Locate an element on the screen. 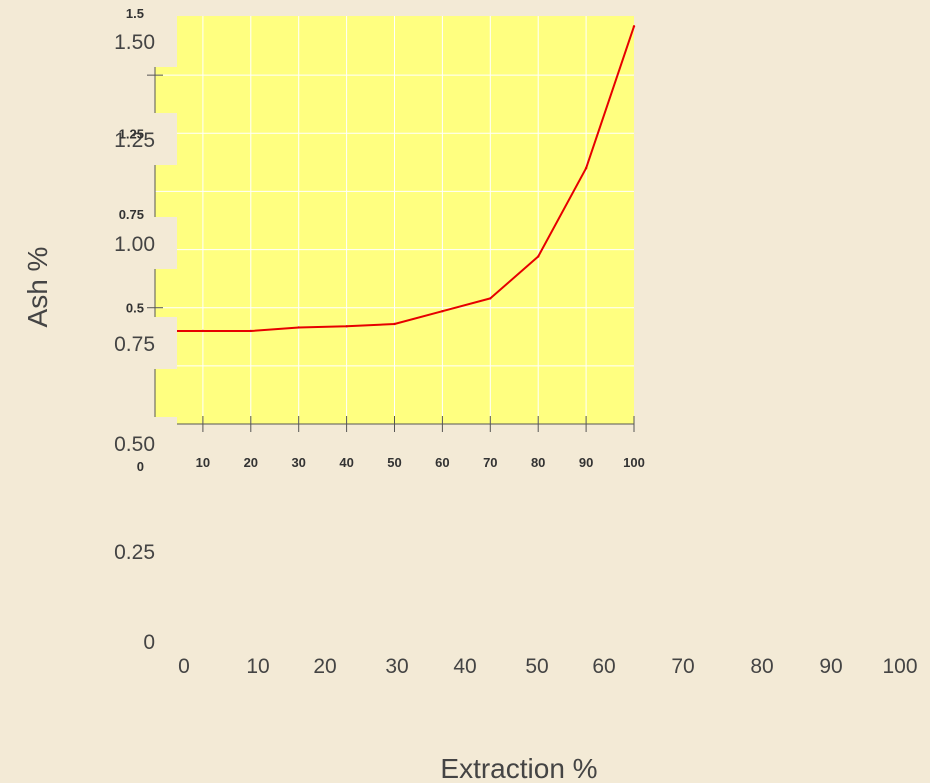  outer-x-tick-label: 60 is located at coordinates (603, 666).